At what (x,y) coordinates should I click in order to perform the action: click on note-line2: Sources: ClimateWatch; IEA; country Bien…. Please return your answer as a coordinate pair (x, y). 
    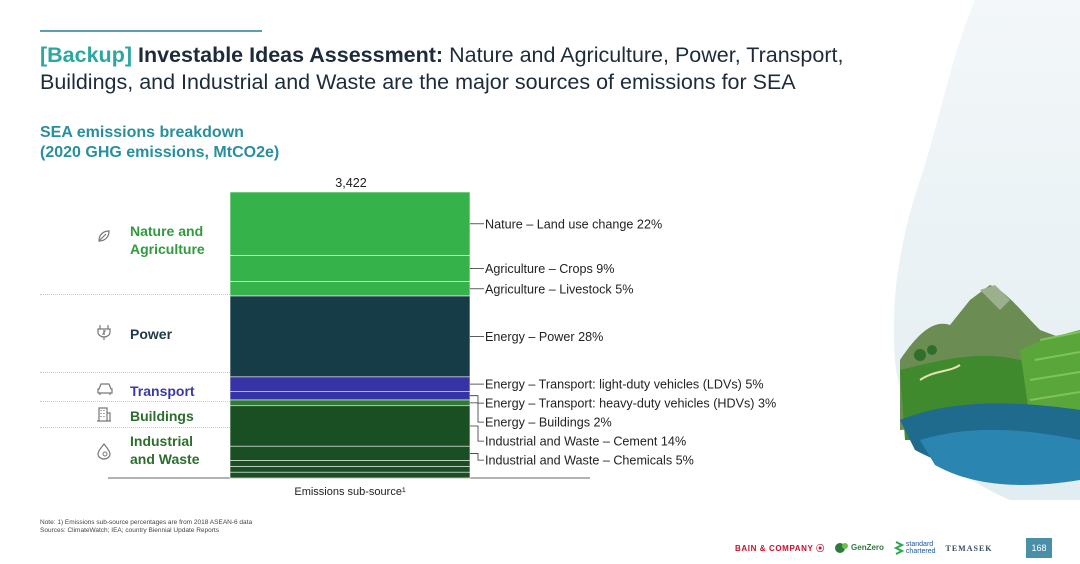
    Looking at the image, I should click on (129, 530).